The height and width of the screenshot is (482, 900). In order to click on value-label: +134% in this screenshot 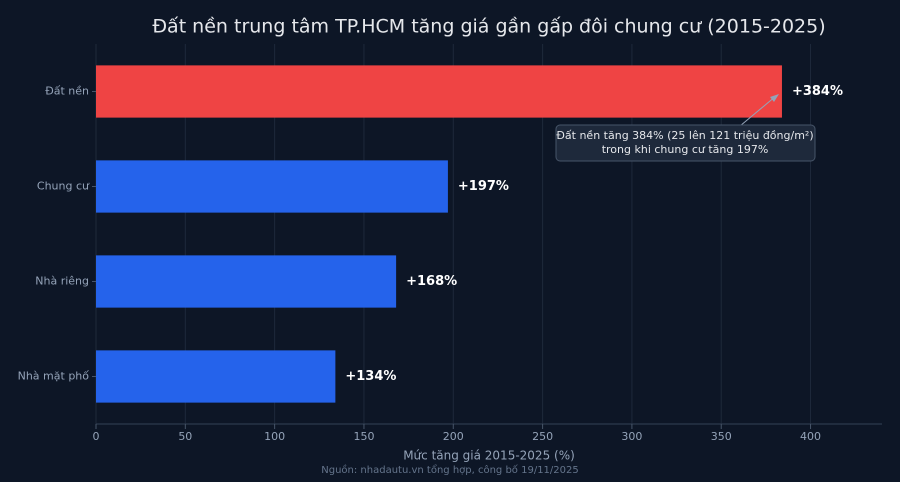, I will do `click(370, 376)`.